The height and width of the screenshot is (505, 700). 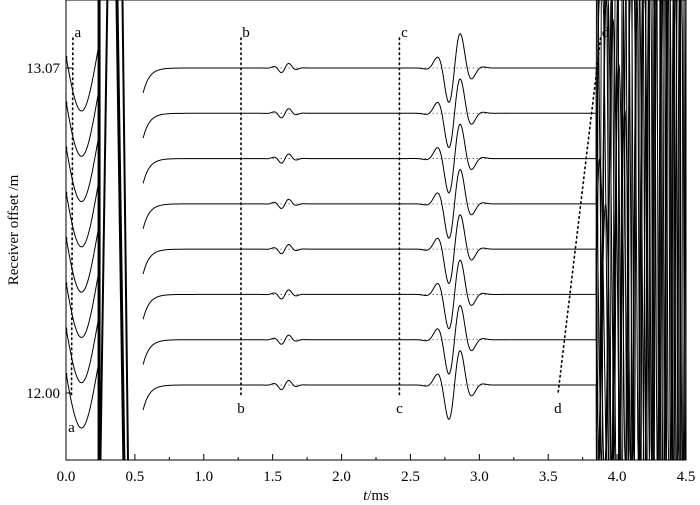 I want to click on x-tick-label: 1.5, so click(x=272, y=477).